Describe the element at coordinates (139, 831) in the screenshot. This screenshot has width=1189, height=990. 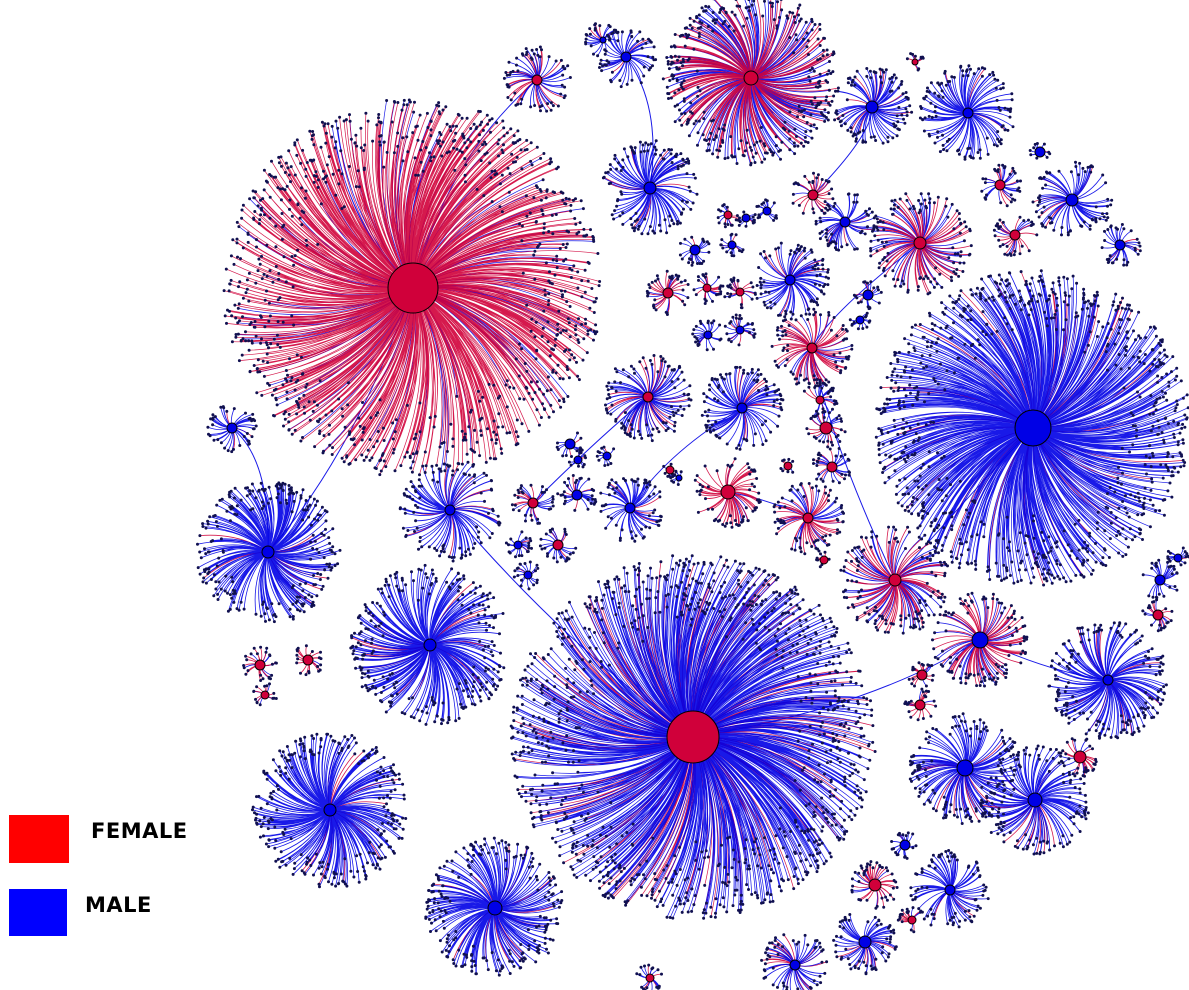
I see `legend-female-label: FEMALE` at that location.